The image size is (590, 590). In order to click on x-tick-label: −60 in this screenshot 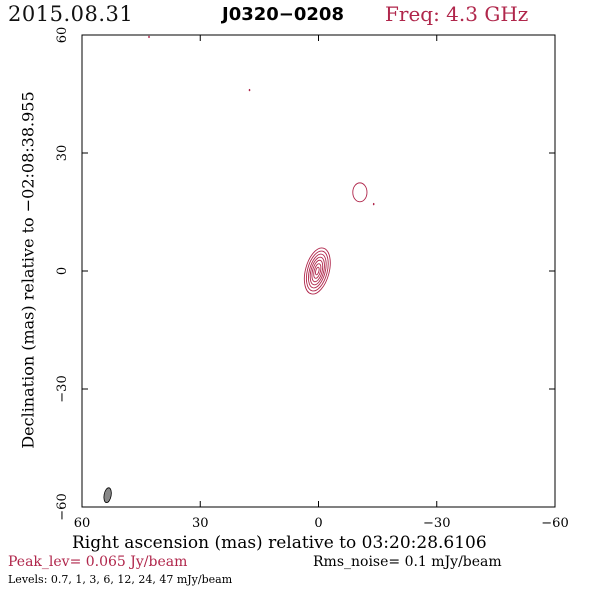, I will do `click(554, 523)`.